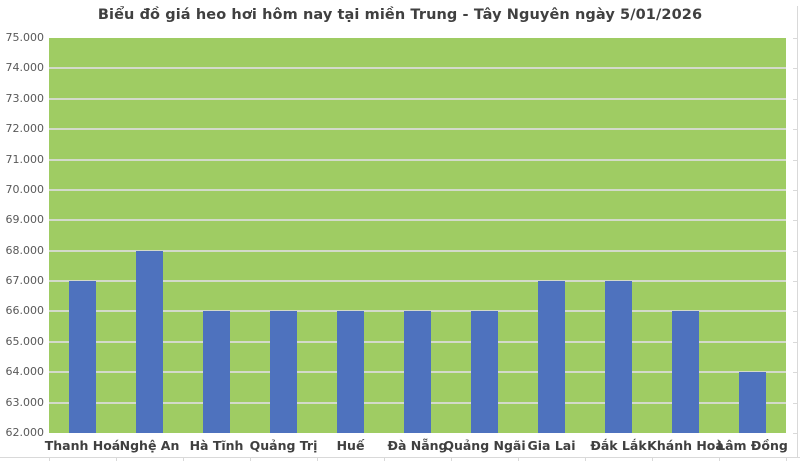 The image size is (800, 463). Describe the element at coordinates (25, 250) in the screenshot. I see `y-axis-label: 68.000` at that location.